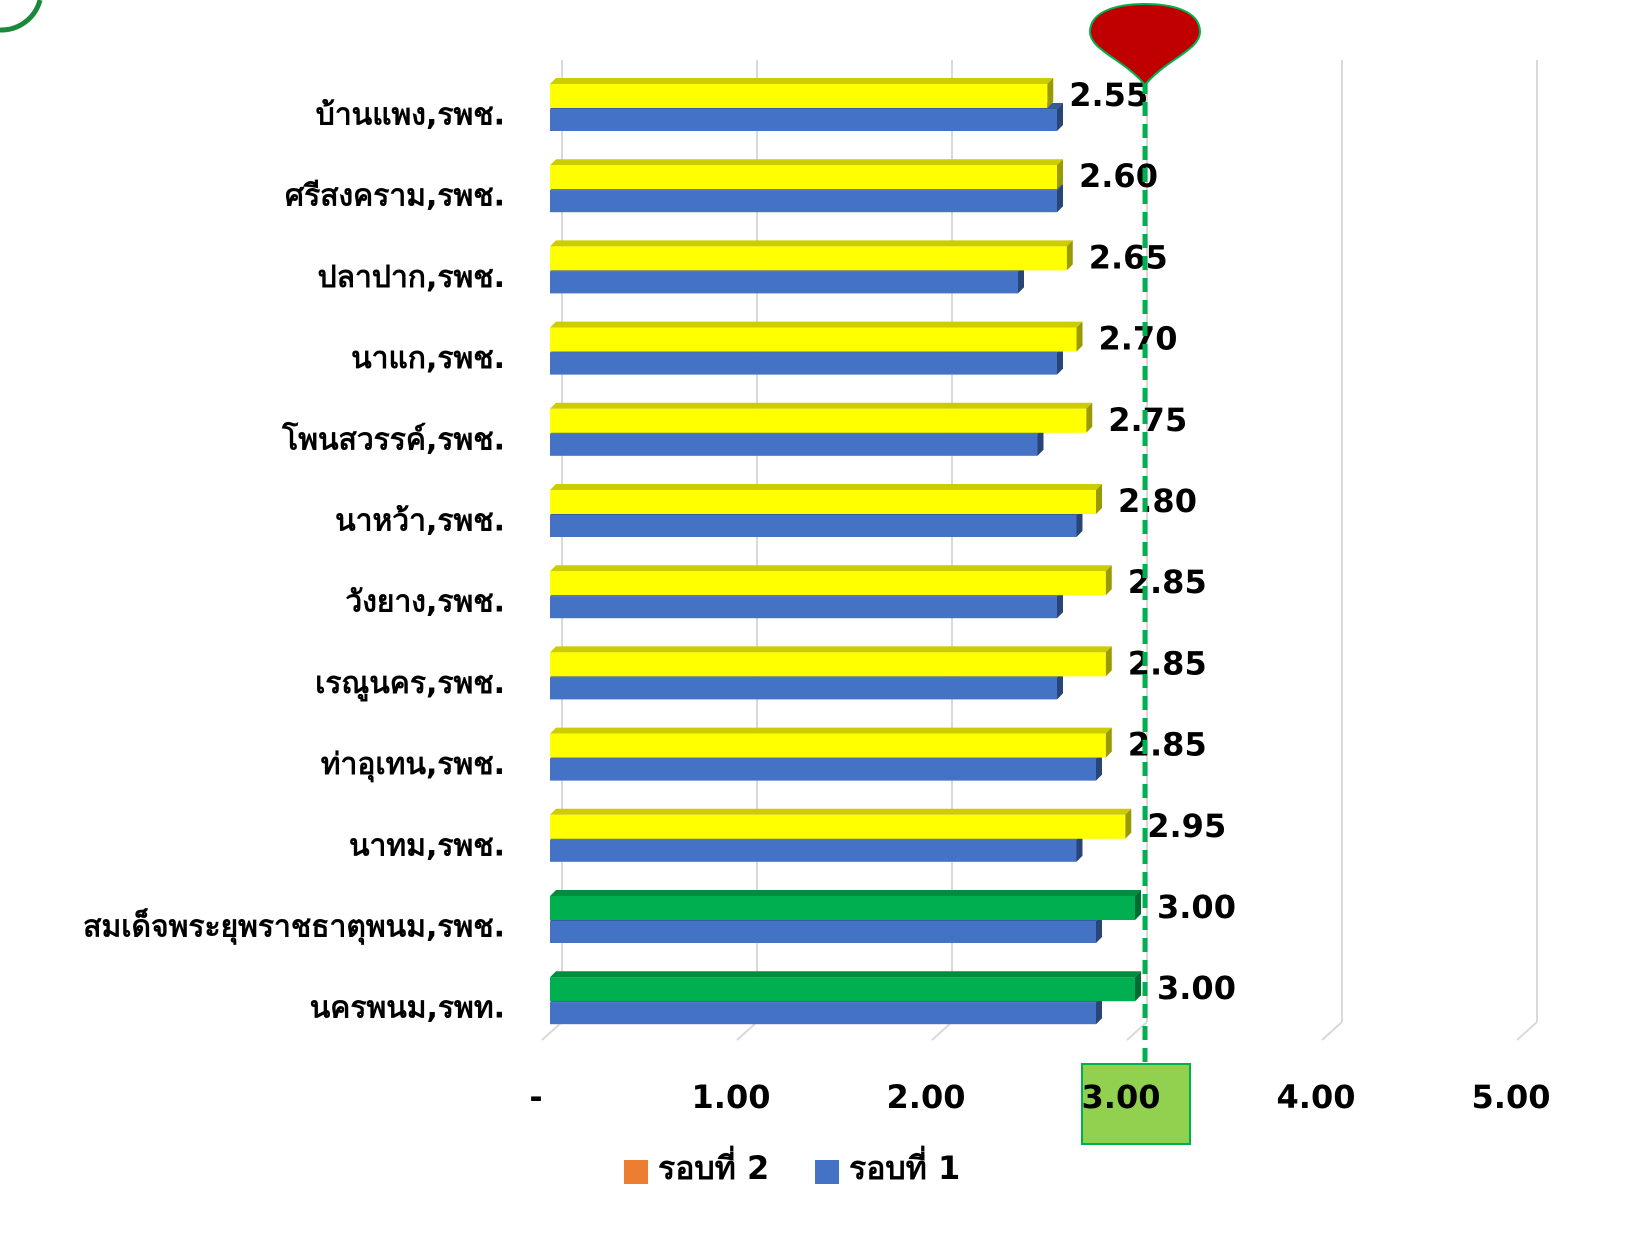  What do you see at coordinates (1145, 44) in the screenshot?
I see `reference-marker` at bounding box center [1145, 44].